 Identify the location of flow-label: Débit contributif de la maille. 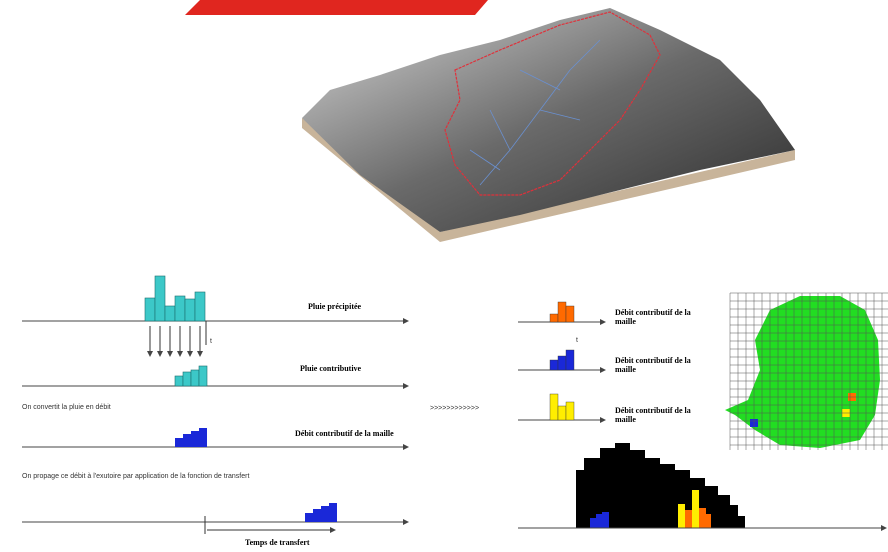
(344, 433).